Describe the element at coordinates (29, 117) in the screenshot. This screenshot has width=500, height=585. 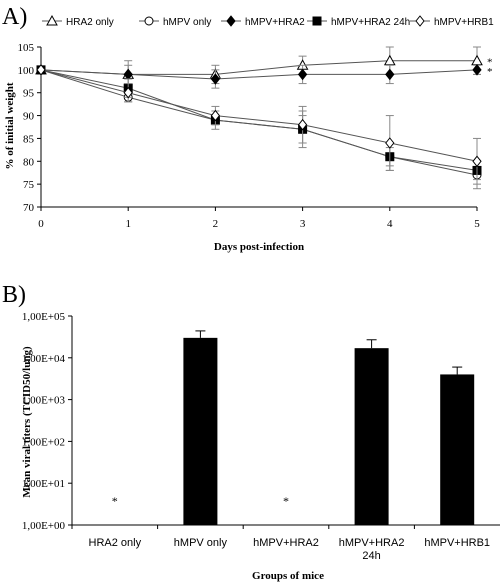
I see `panel-a-y-tick-label: 90` at that location.